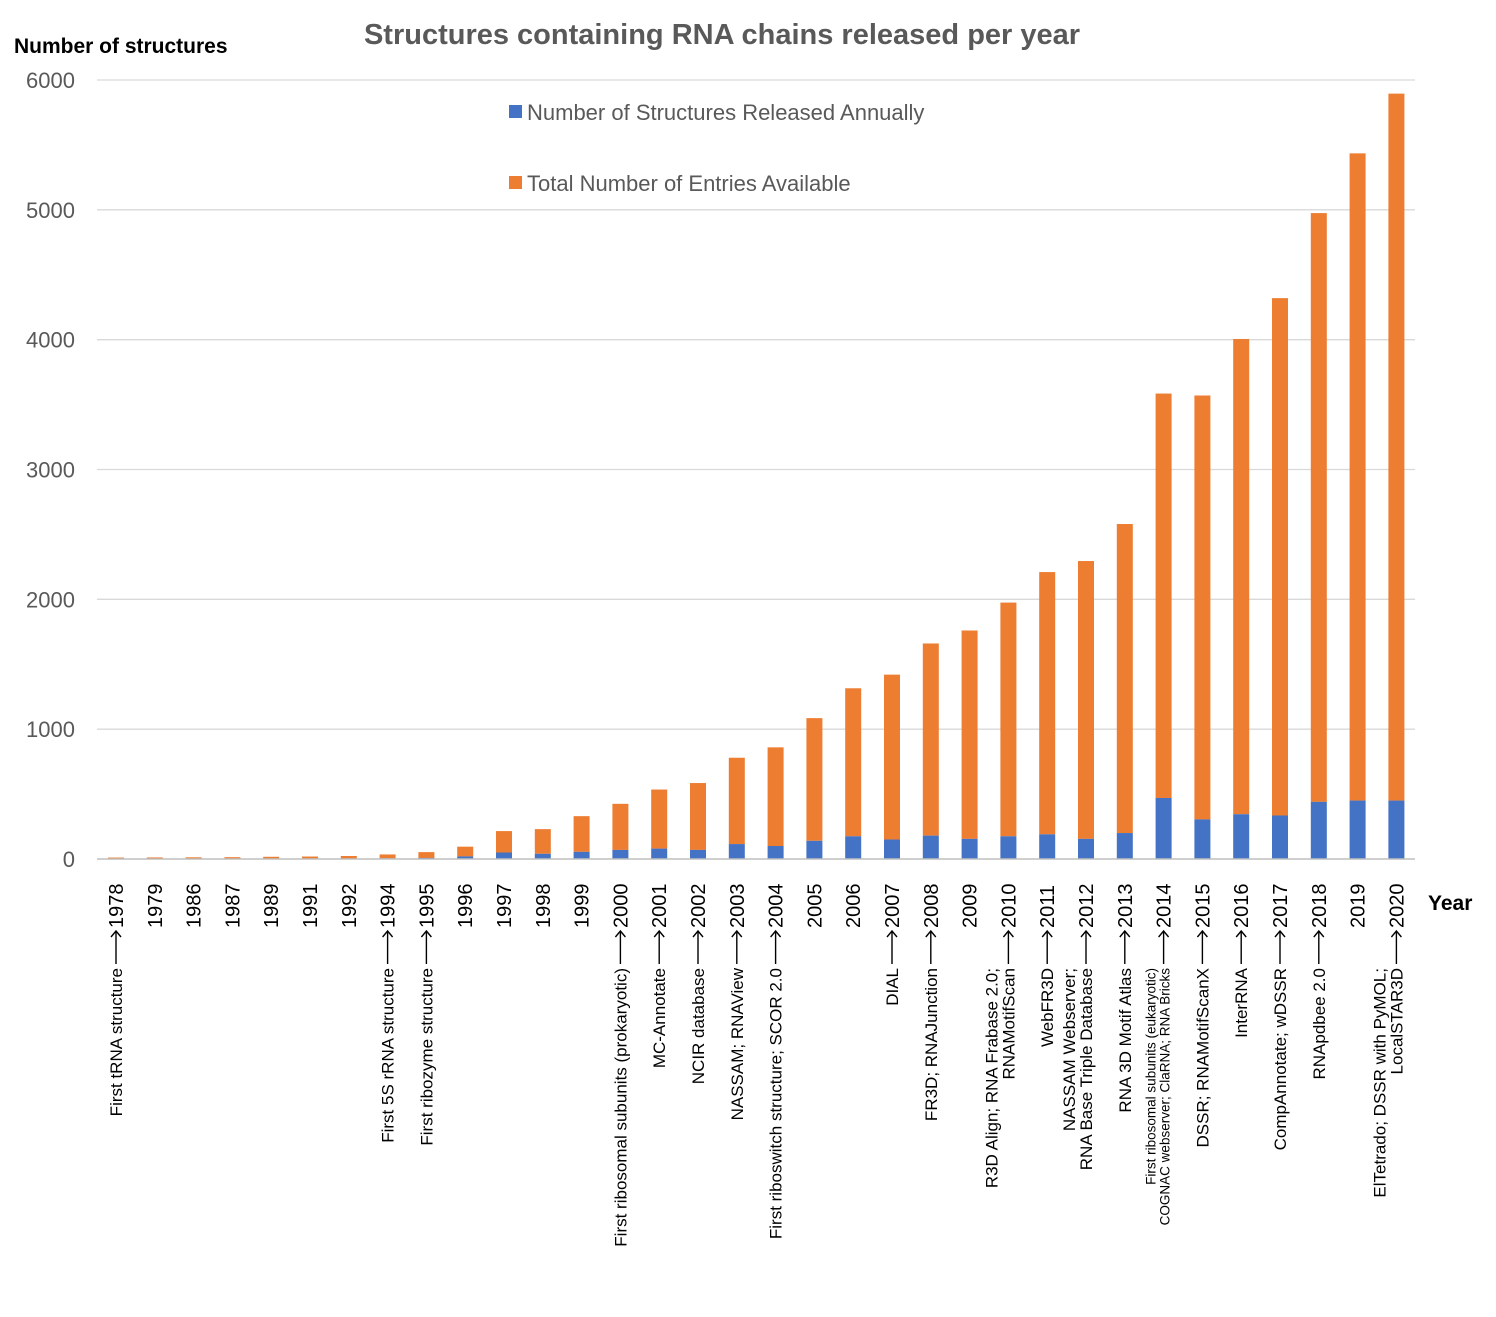  Describe the element at coordinates (1450, 903) in the screenshot. I see `x-axis-label: Year` at that location.